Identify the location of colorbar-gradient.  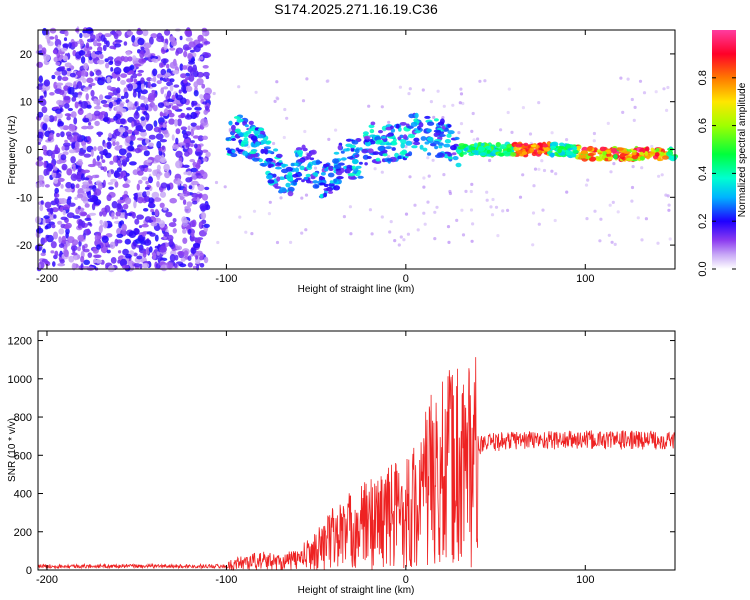
(724, 149).